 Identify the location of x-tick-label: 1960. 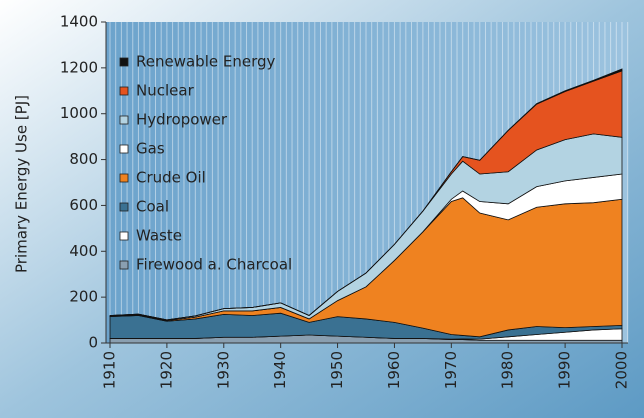
(394, 370).